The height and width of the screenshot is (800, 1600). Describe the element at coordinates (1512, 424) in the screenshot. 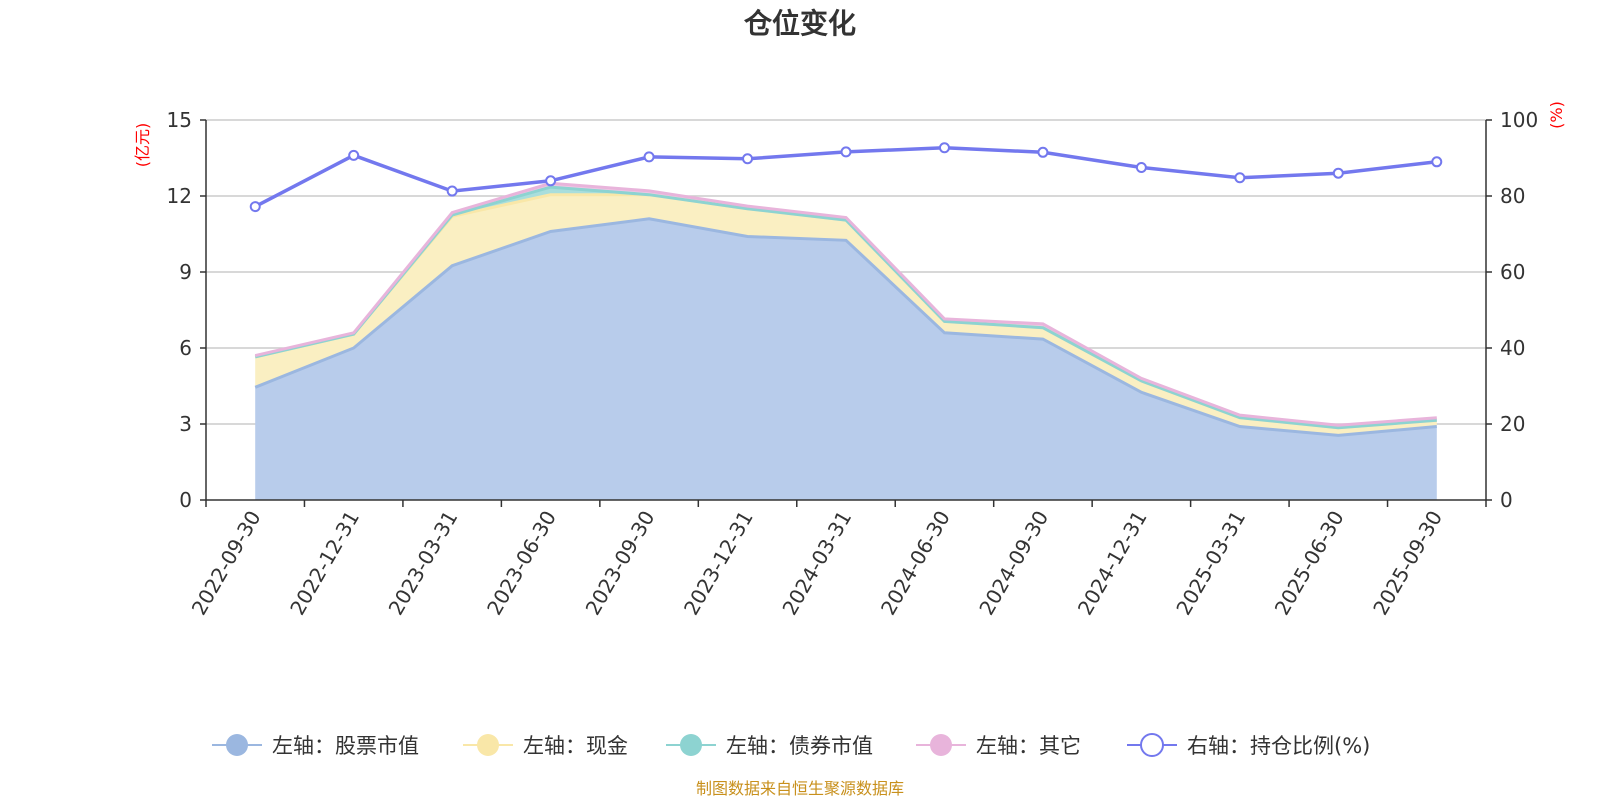

I see `right-tick-label: 20` at that location.